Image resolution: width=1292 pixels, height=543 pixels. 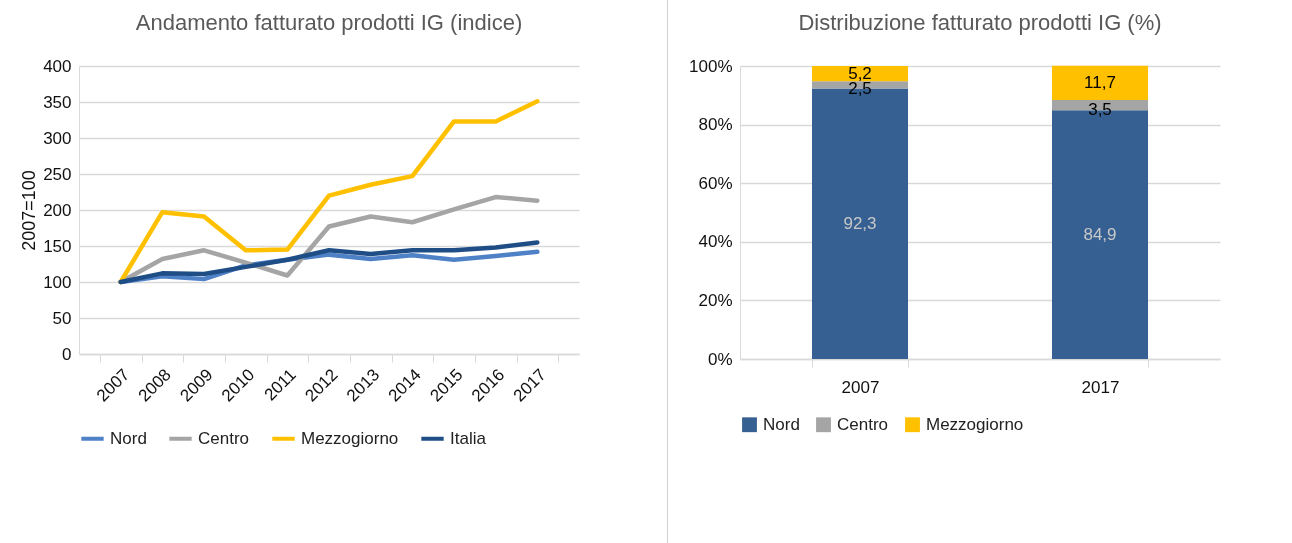 I want to click on data-label: 5,2, so click(x=860, y=73).